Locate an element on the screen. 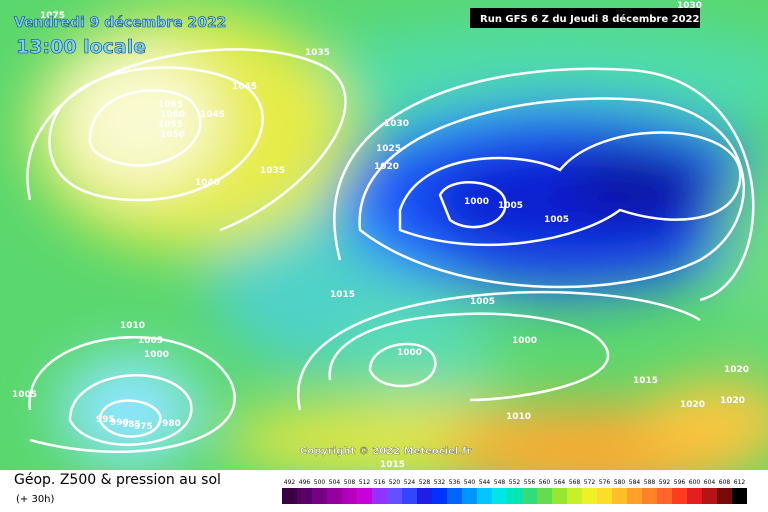  legend-subtitle: (+ 30h) is located at coordinates (35, 499).